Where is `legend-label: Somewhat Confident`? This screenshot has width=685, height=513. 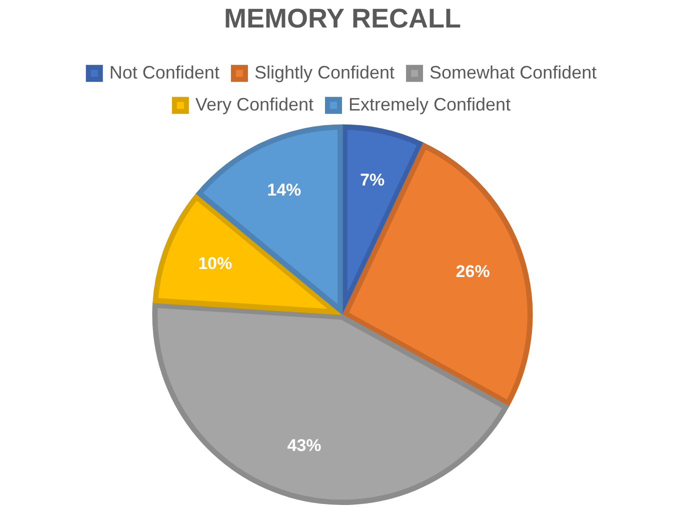
legend-label: Somewhat Confident is located at coordinates (513, 72).